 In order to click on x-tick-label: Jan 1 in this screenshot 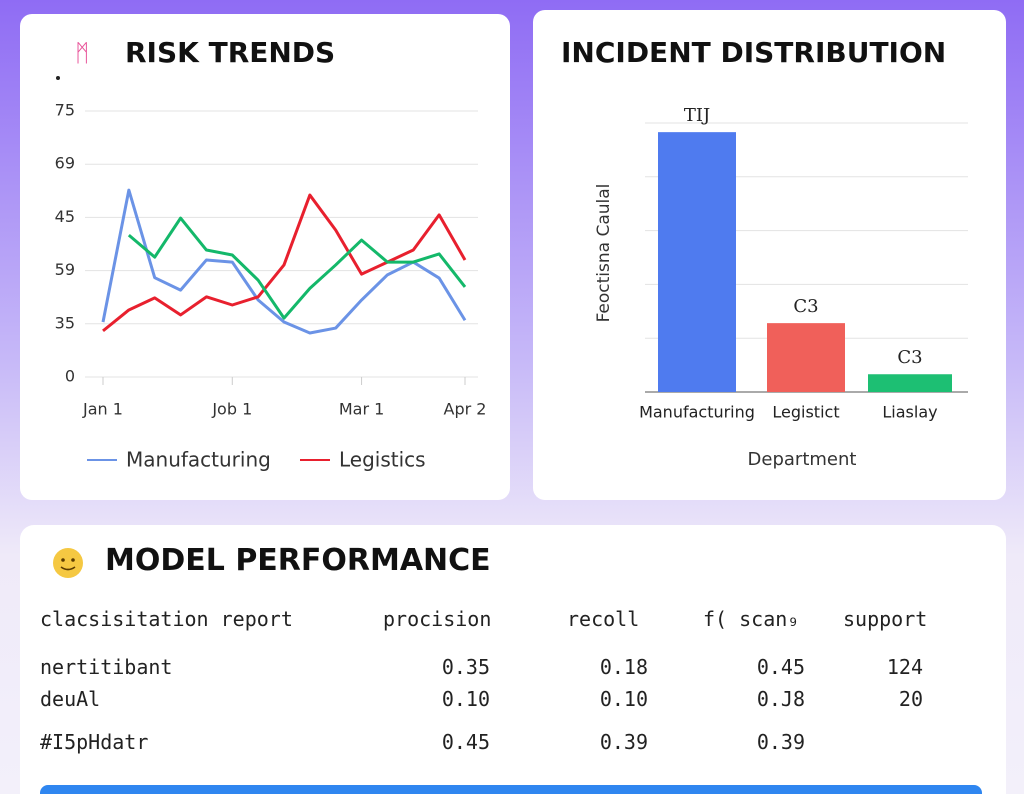, I will do `click(102, 409)`.